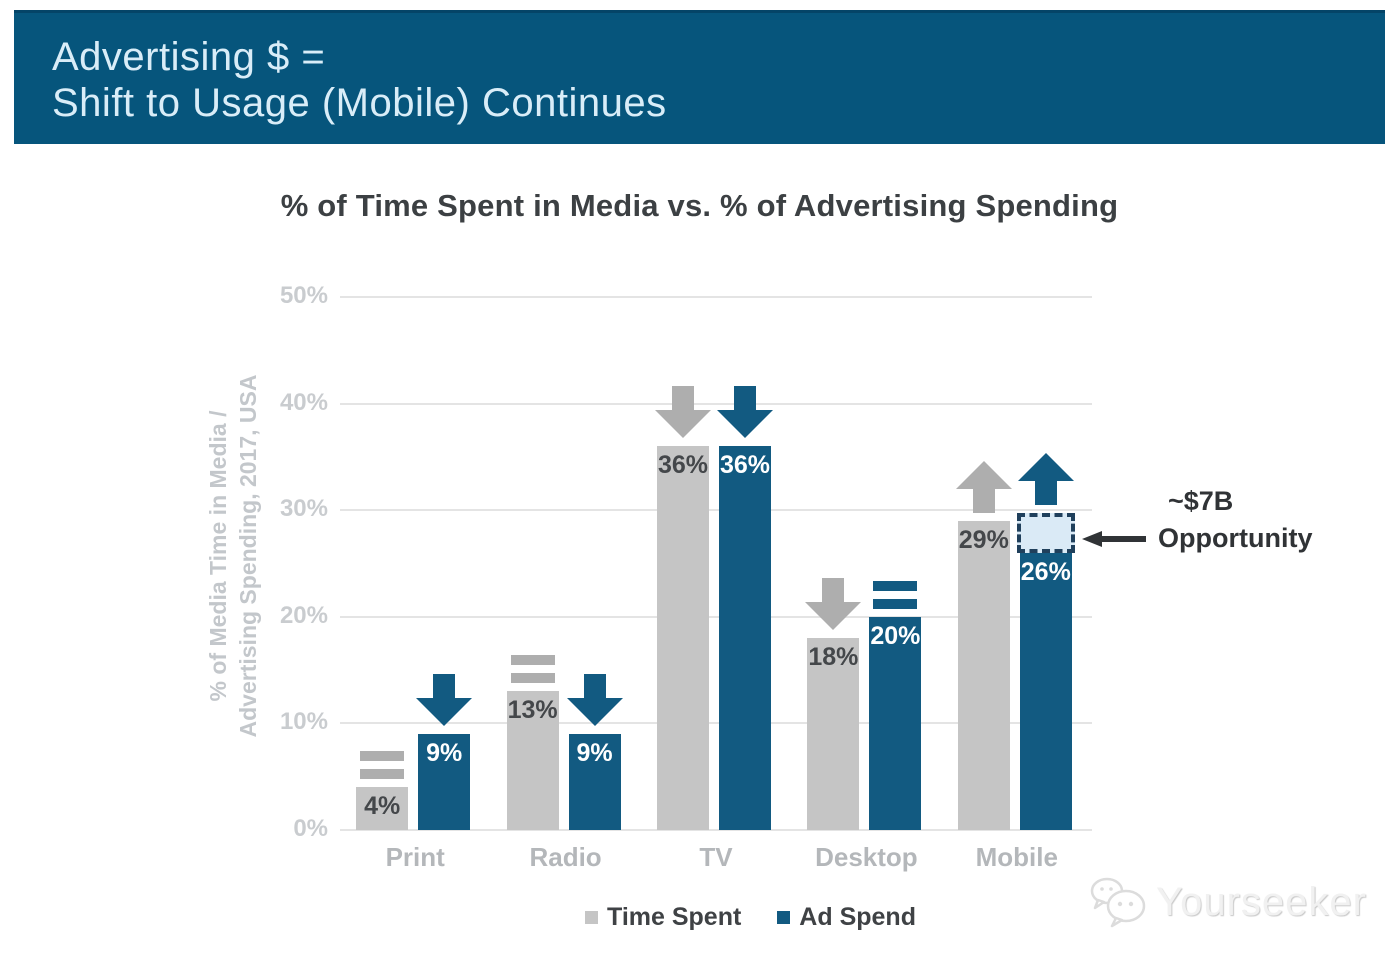 This screenshot has height=960, width=1399. Describe the element at coordinates (983, 675) in the screenshot. I see `bar-mobile-time-spent: 29%` at that location.